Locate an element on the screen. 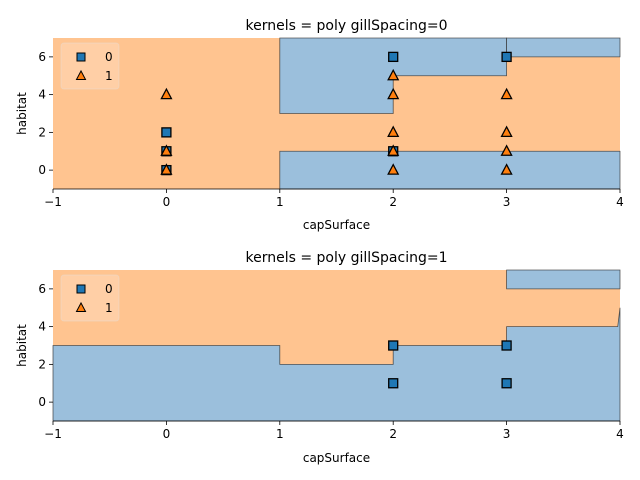  chart-title: kernels = poly gillSpacing=1 is located at coordinates (346, 258).